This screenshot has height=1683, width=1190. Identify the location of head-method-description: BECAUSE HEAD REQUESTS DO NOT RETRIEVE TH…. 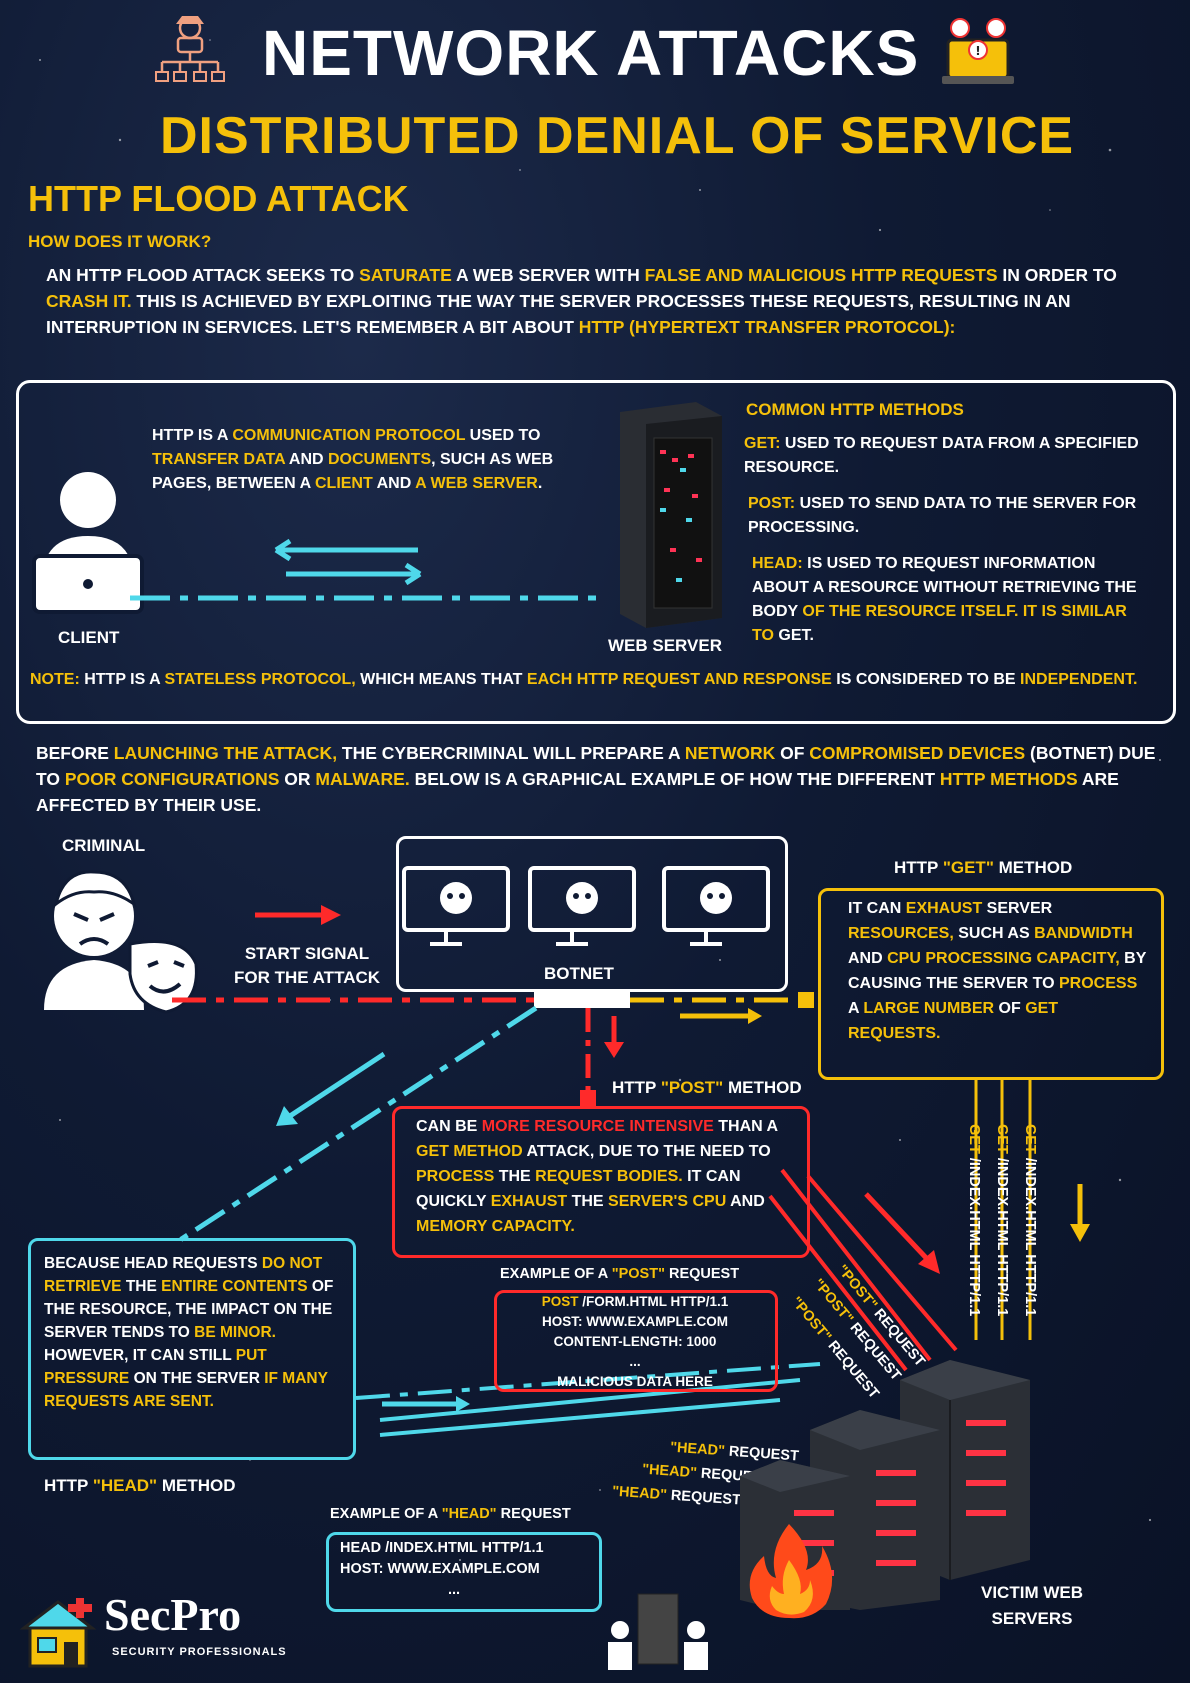
(189, 1332).